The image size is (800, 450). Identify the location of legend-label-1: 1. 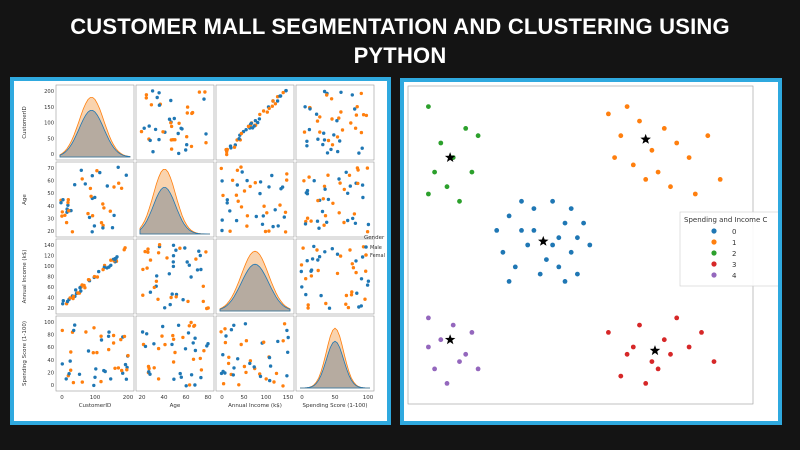
(734, 243).